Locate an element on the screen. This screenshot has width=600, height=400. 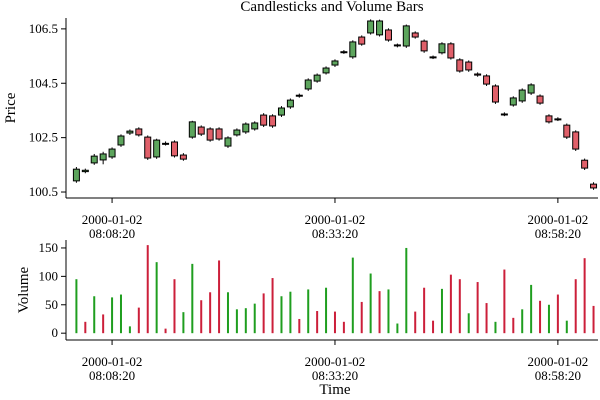
y-axis-label: Price is located at coordinates (11, 107).